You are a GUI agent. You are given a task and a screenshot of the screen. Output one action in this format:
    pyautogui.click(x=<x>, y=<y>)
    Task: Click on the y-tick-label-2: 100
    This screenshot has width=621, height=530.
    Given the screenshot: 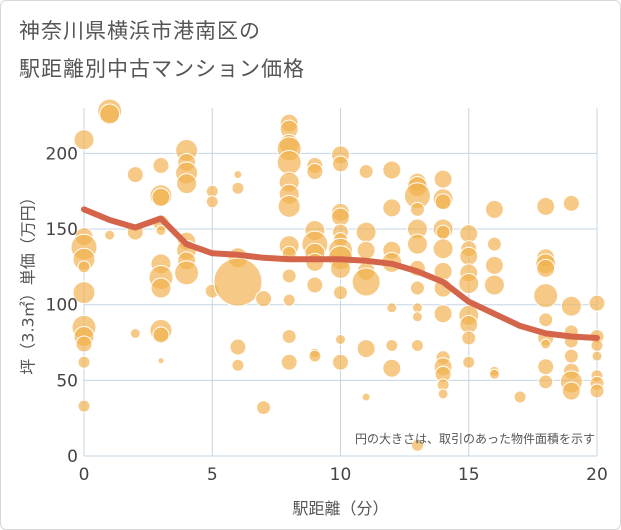 What is the action you would take?
    pyautogui.click(x=62, y=306)
    